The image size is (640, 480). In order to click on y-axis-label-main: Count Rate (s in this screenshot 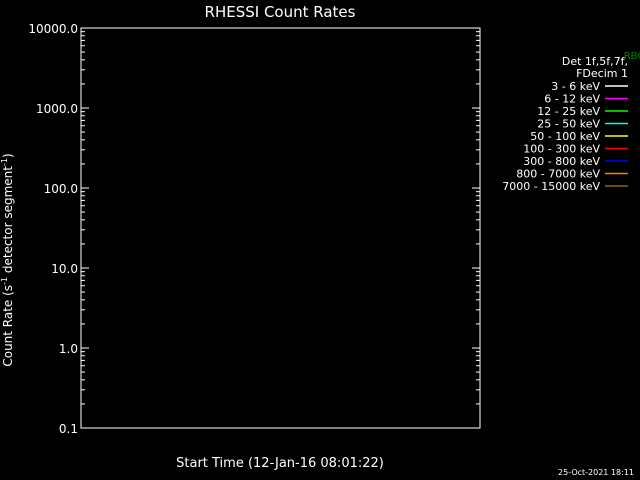, I will do `click(8, 326)`.